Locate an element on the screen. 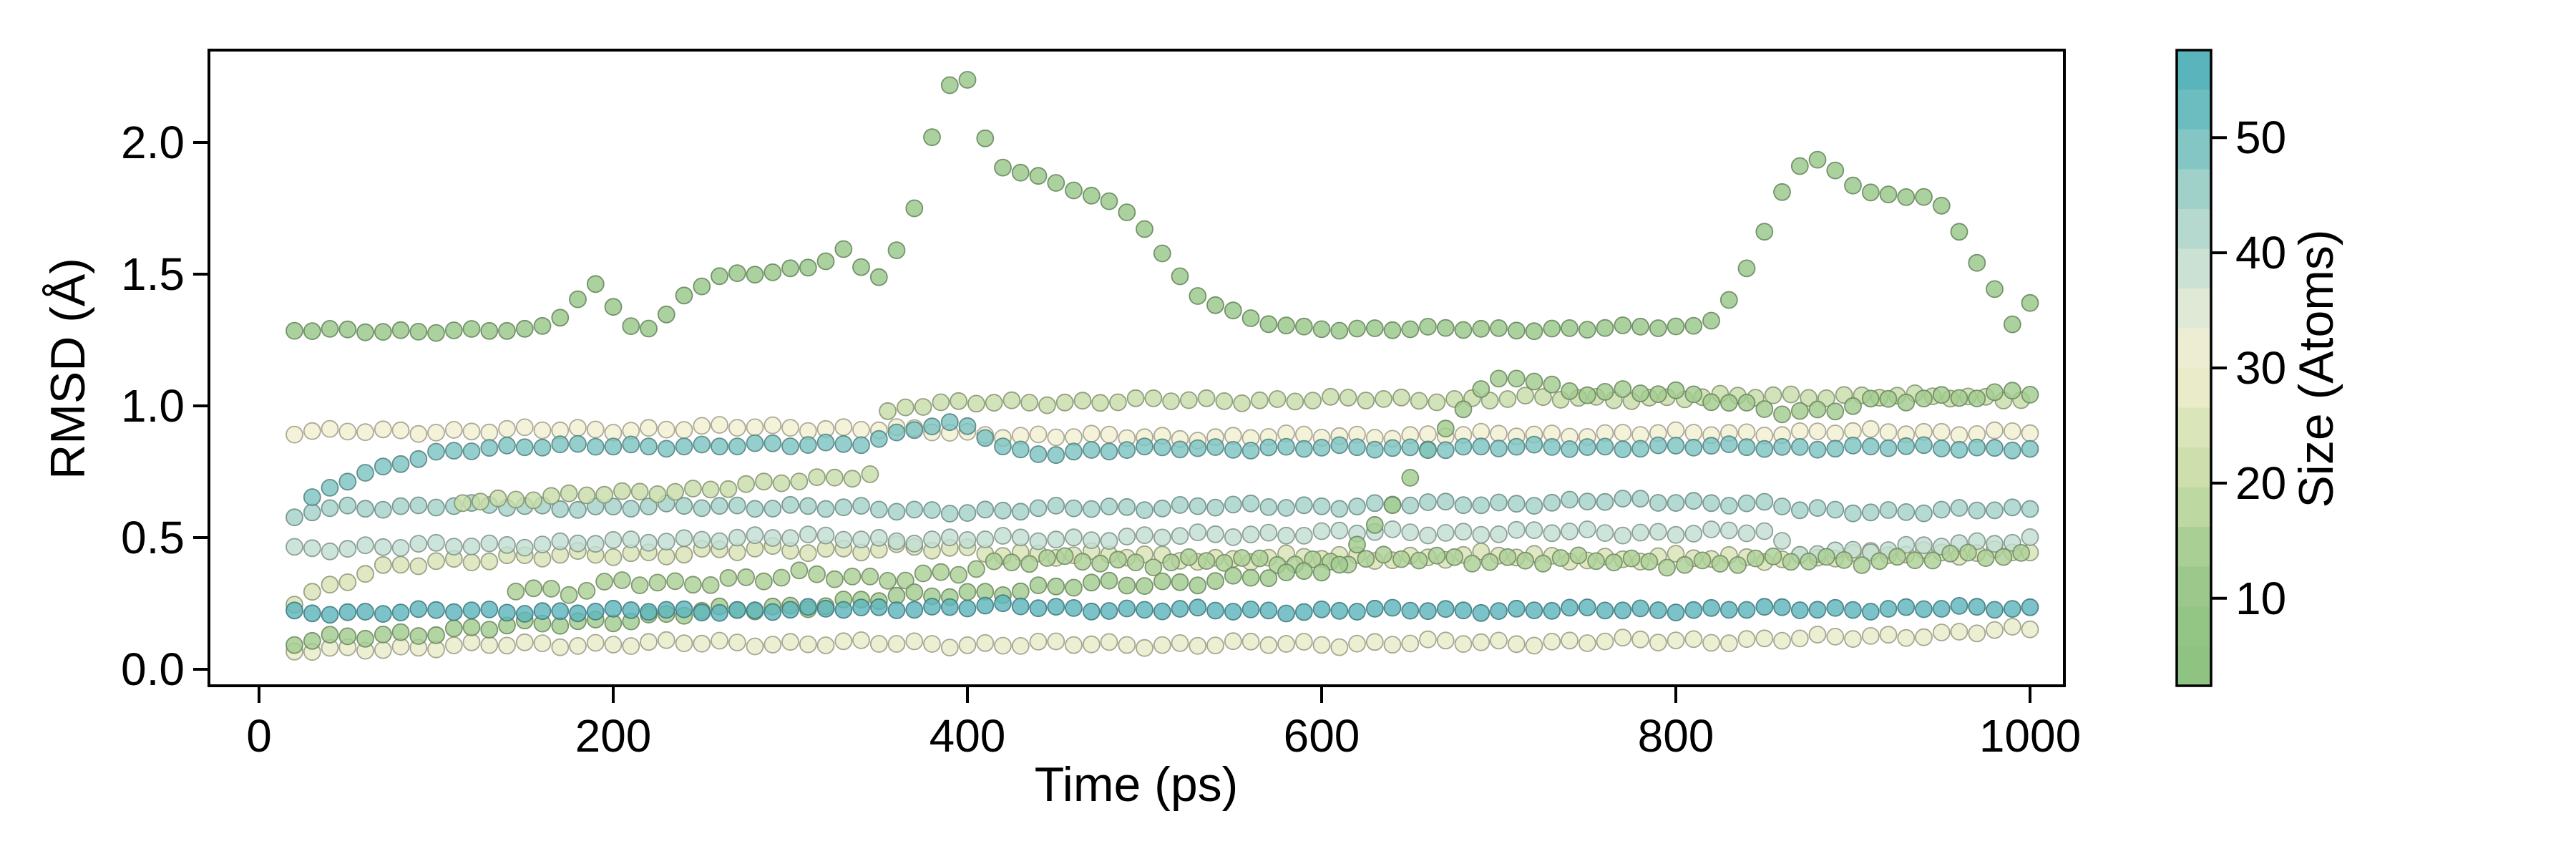  series-trace-15-atoms is located at coordinates (1269, 573).